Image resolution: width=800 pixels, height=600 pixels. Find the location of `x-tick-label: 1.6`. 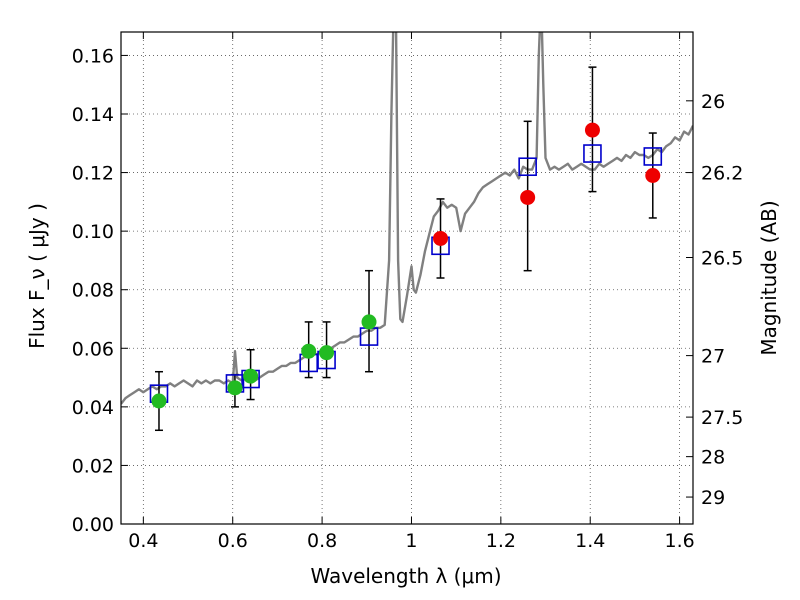

x-tick-label: 1.6 is located at coordinates (679, 541).